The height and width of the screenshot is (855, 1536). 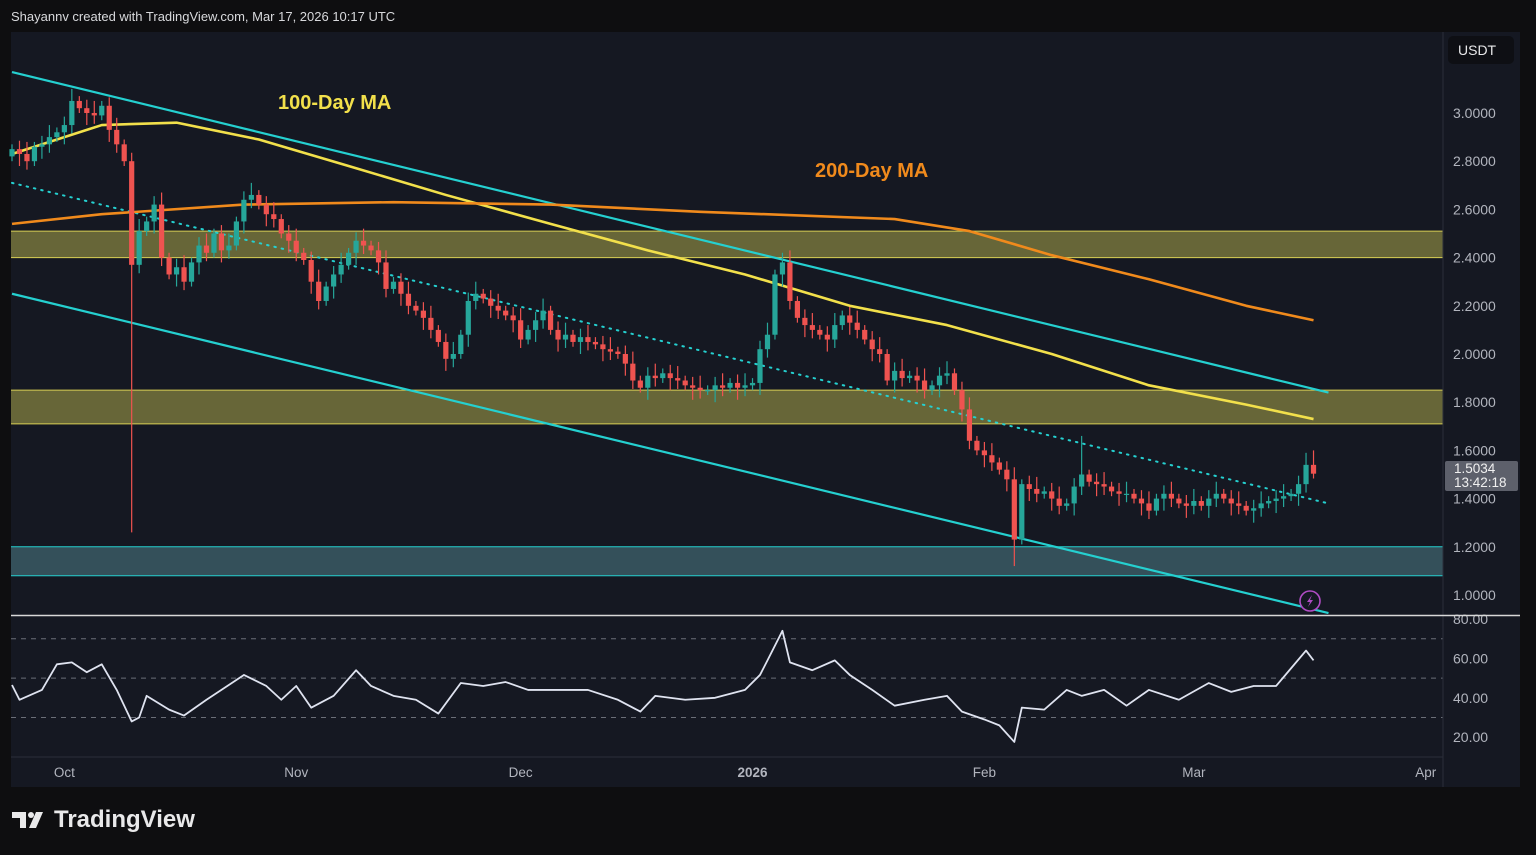 What do you see at coordinates (1481, 50) in the screenshot?
I see `currency-selector: USDT` at bounding box center [1481, 50].